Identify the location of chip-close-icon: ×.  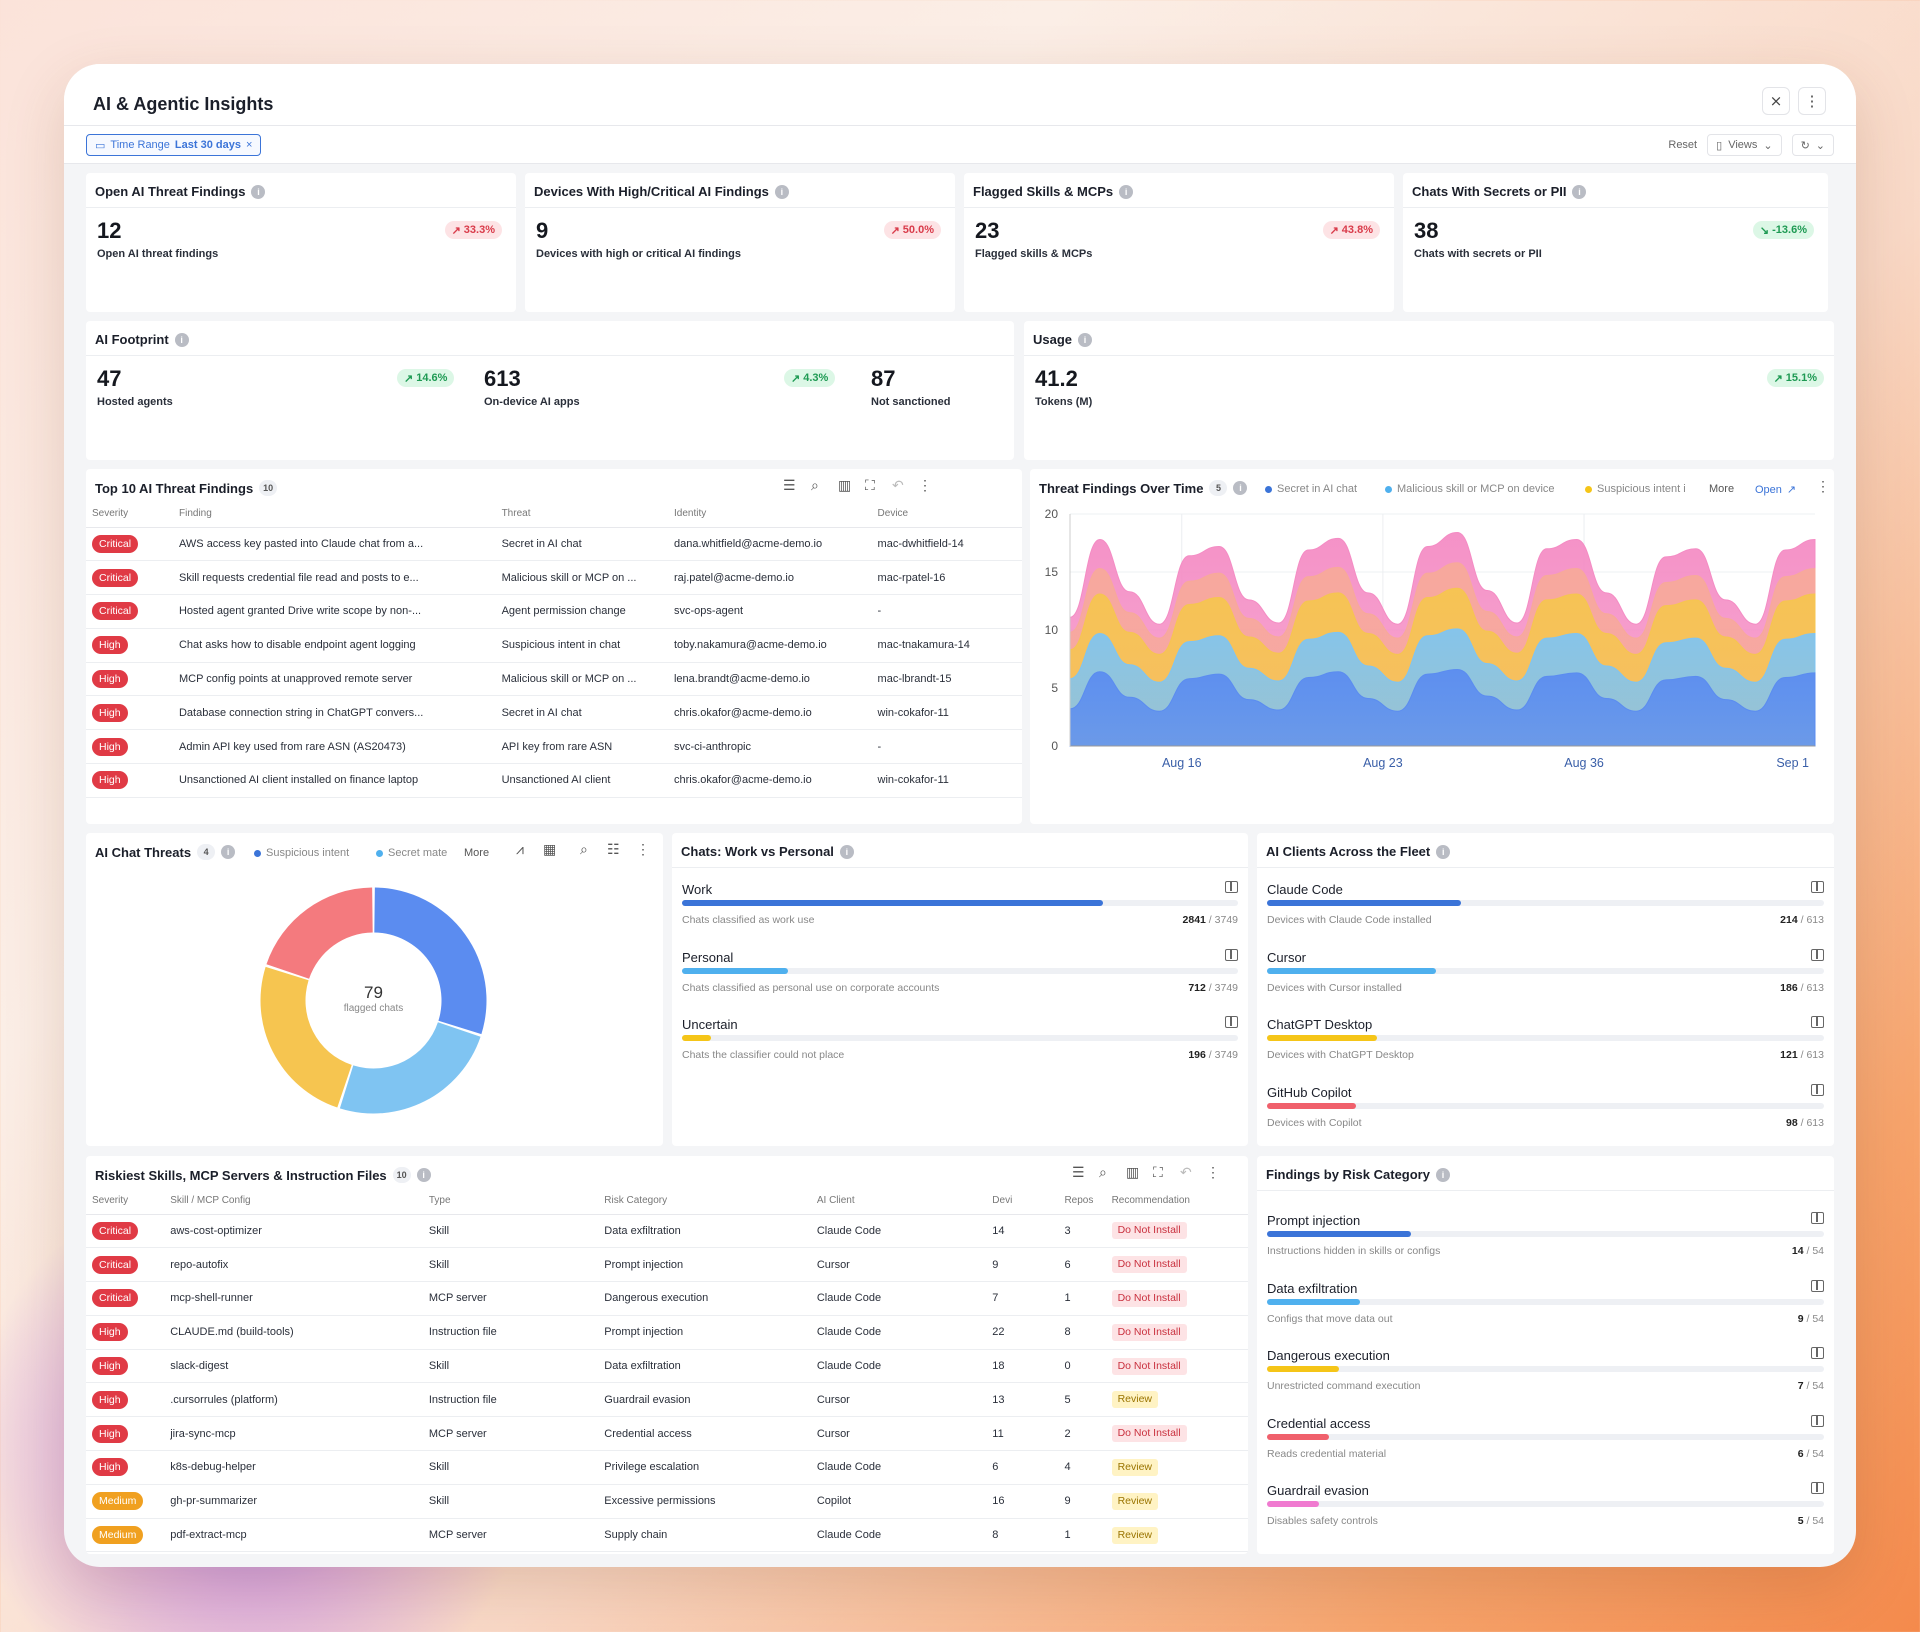
(249, 145).